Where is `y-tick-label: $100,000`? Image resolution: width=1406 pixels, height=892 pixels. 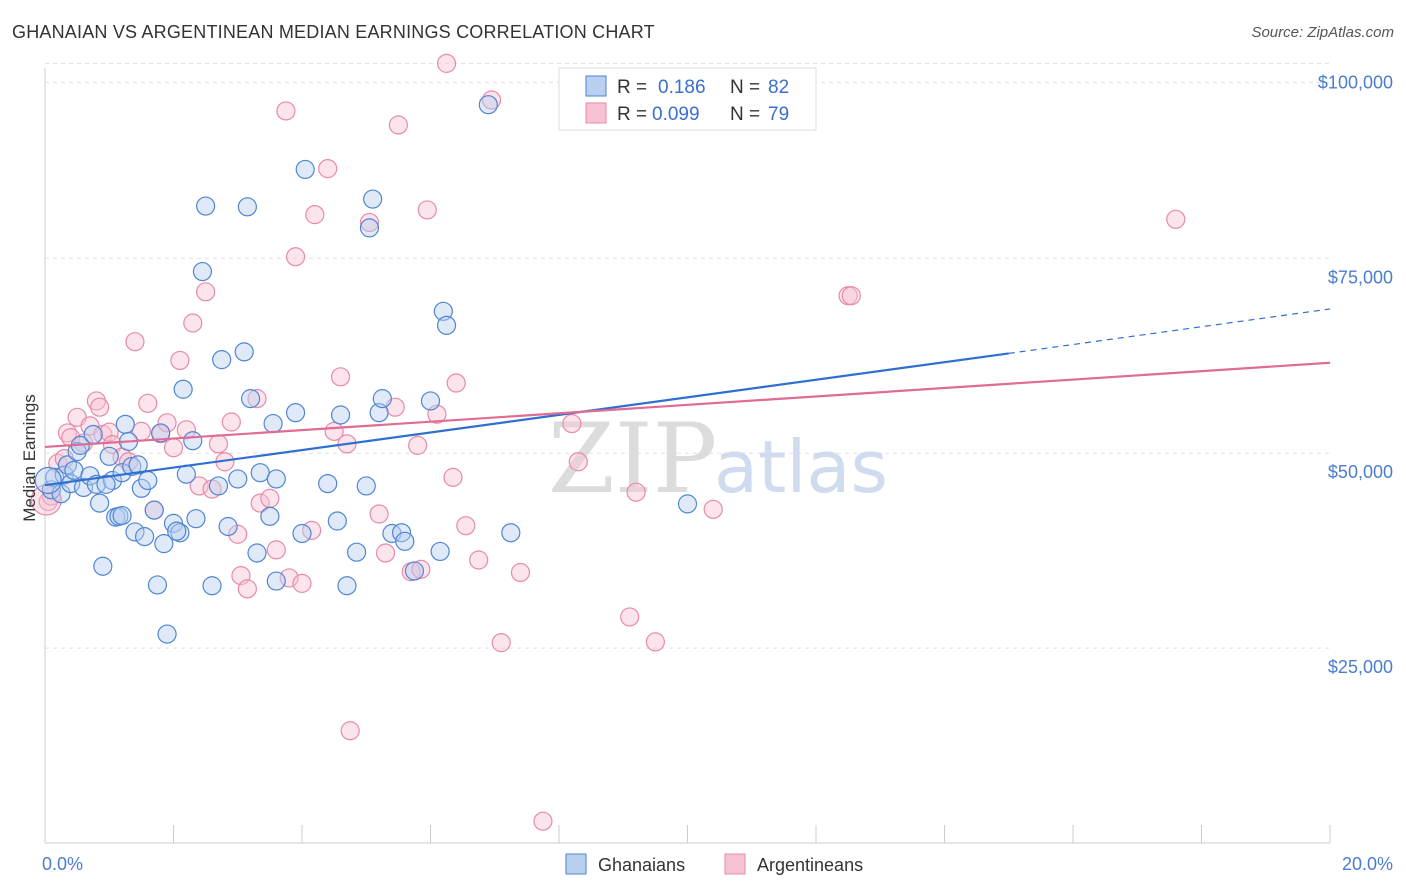
y-tick-label: $100,000 is located at coordinates (1355, 82).